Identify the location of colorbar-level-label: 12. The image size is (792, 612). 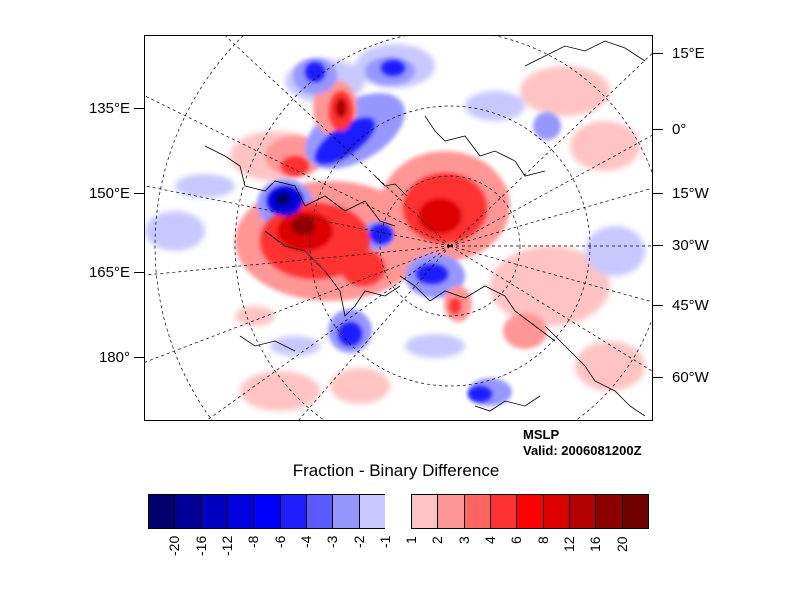
(569, 544).